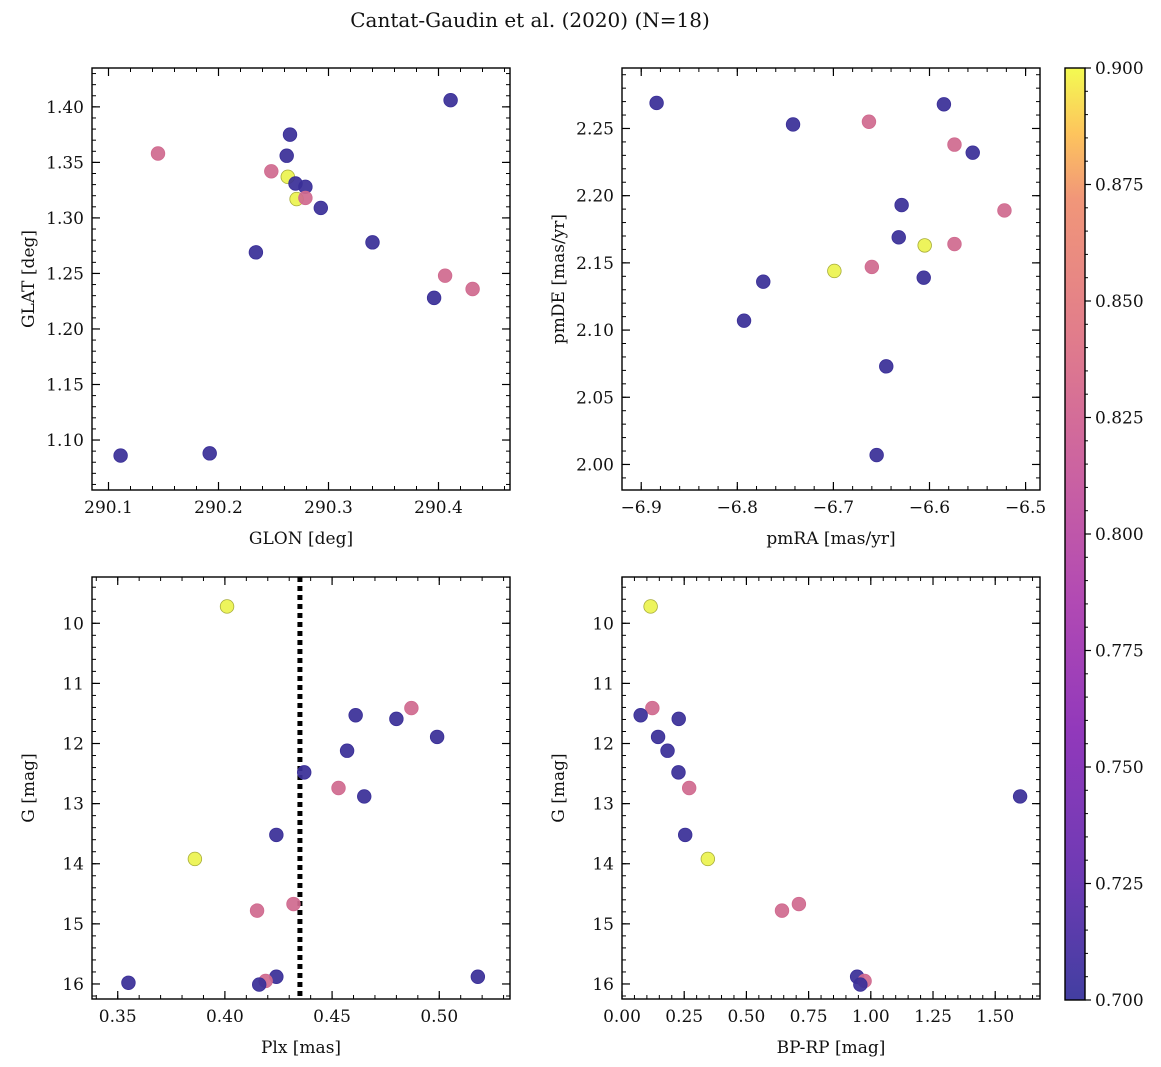 Image resolution: width=1161 pixels, height=1067 pixels. Describe the element at coordinates (65, 108) in the screenshot. I see `y-tick-label: 1.40` at that location.